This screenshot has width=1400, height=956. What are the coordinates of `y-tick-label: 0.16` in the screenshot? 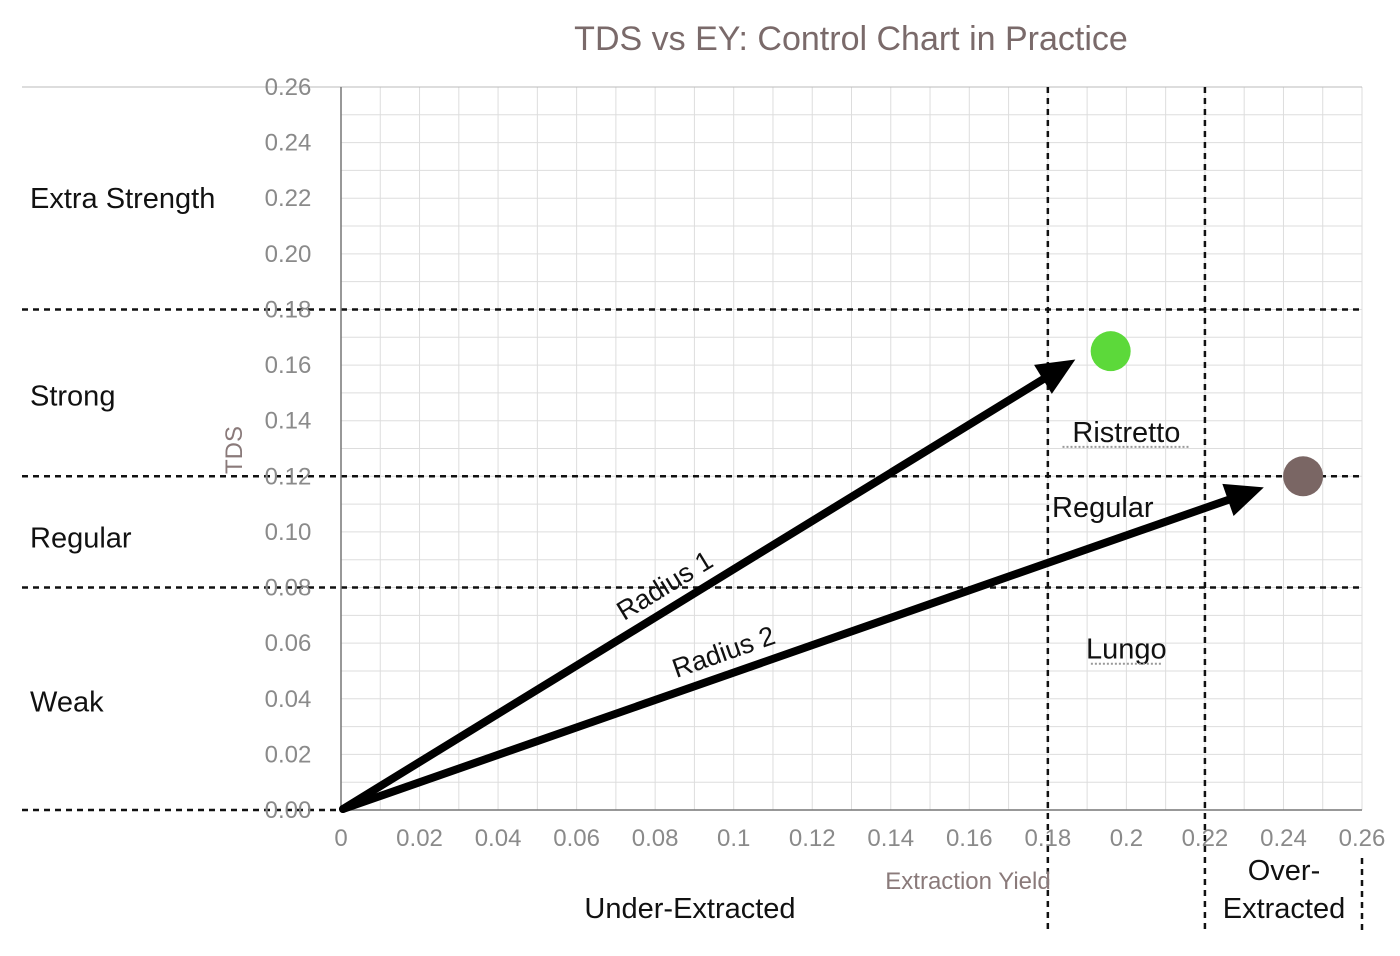 It's located at (288, 365).